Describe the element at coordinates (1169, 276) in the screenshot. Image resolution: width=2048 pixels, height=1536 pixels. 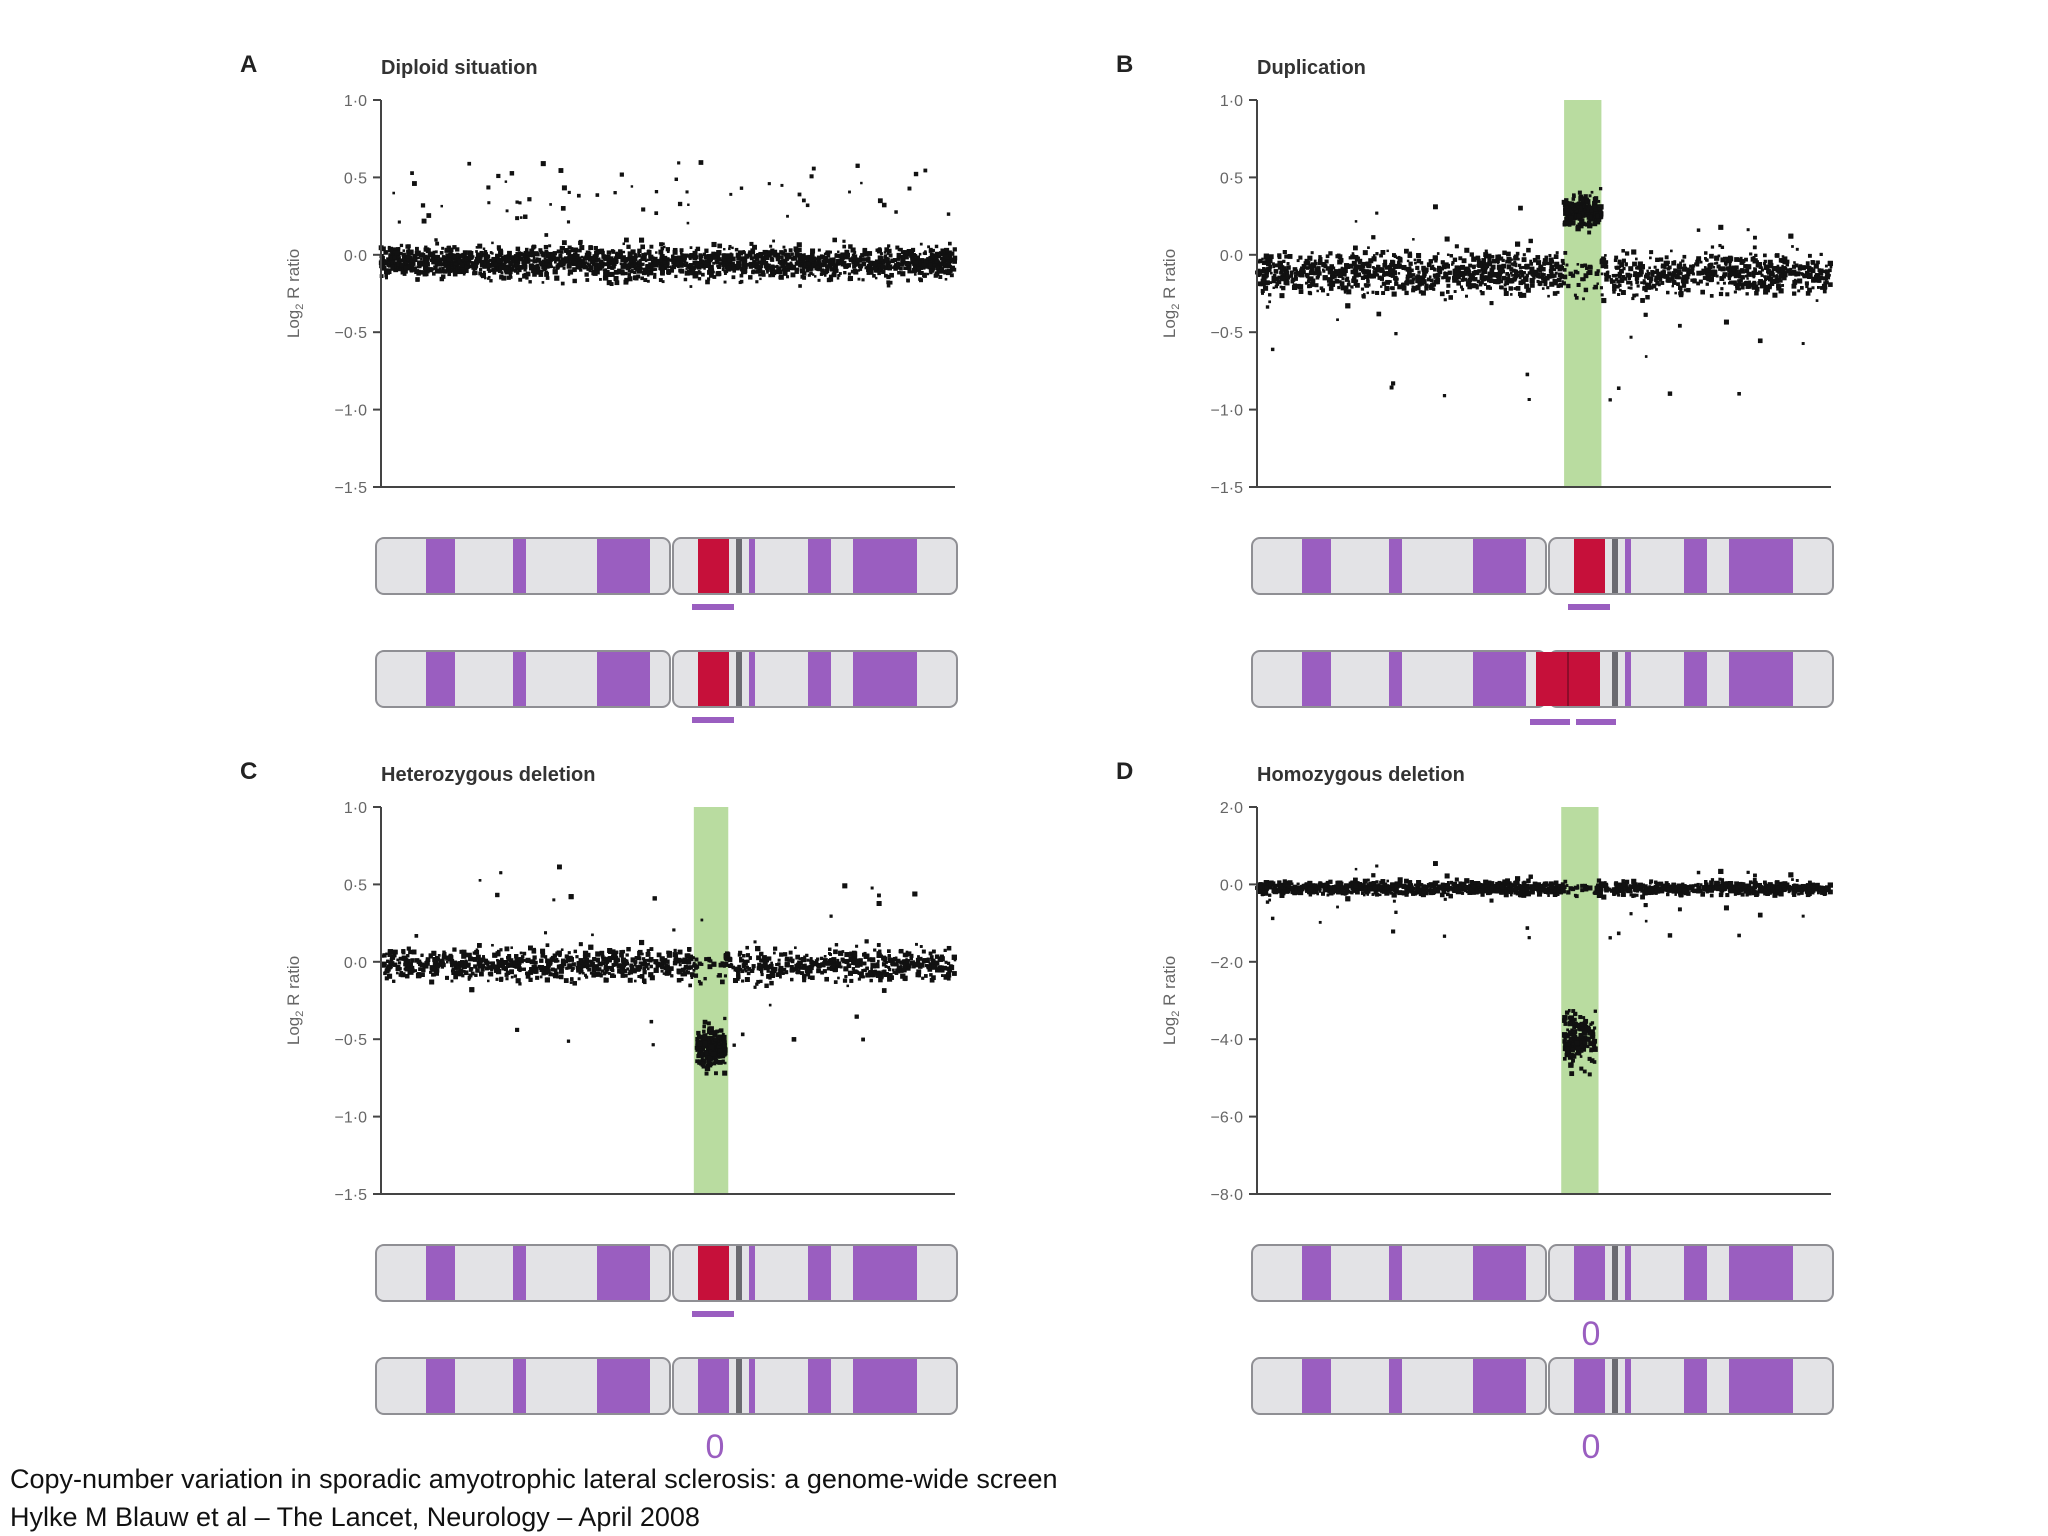
I see `y-axis-label-rest: R ratio` at that location.